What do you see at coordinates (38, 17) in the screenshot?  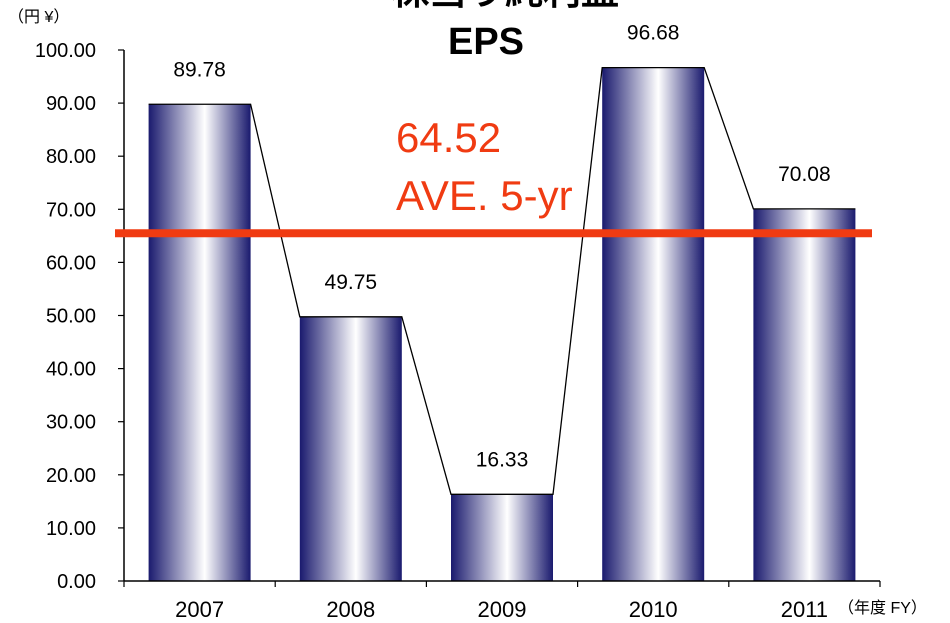 I see `y-axis-unit: （円 ¥）` at bounding box center [38, 17].